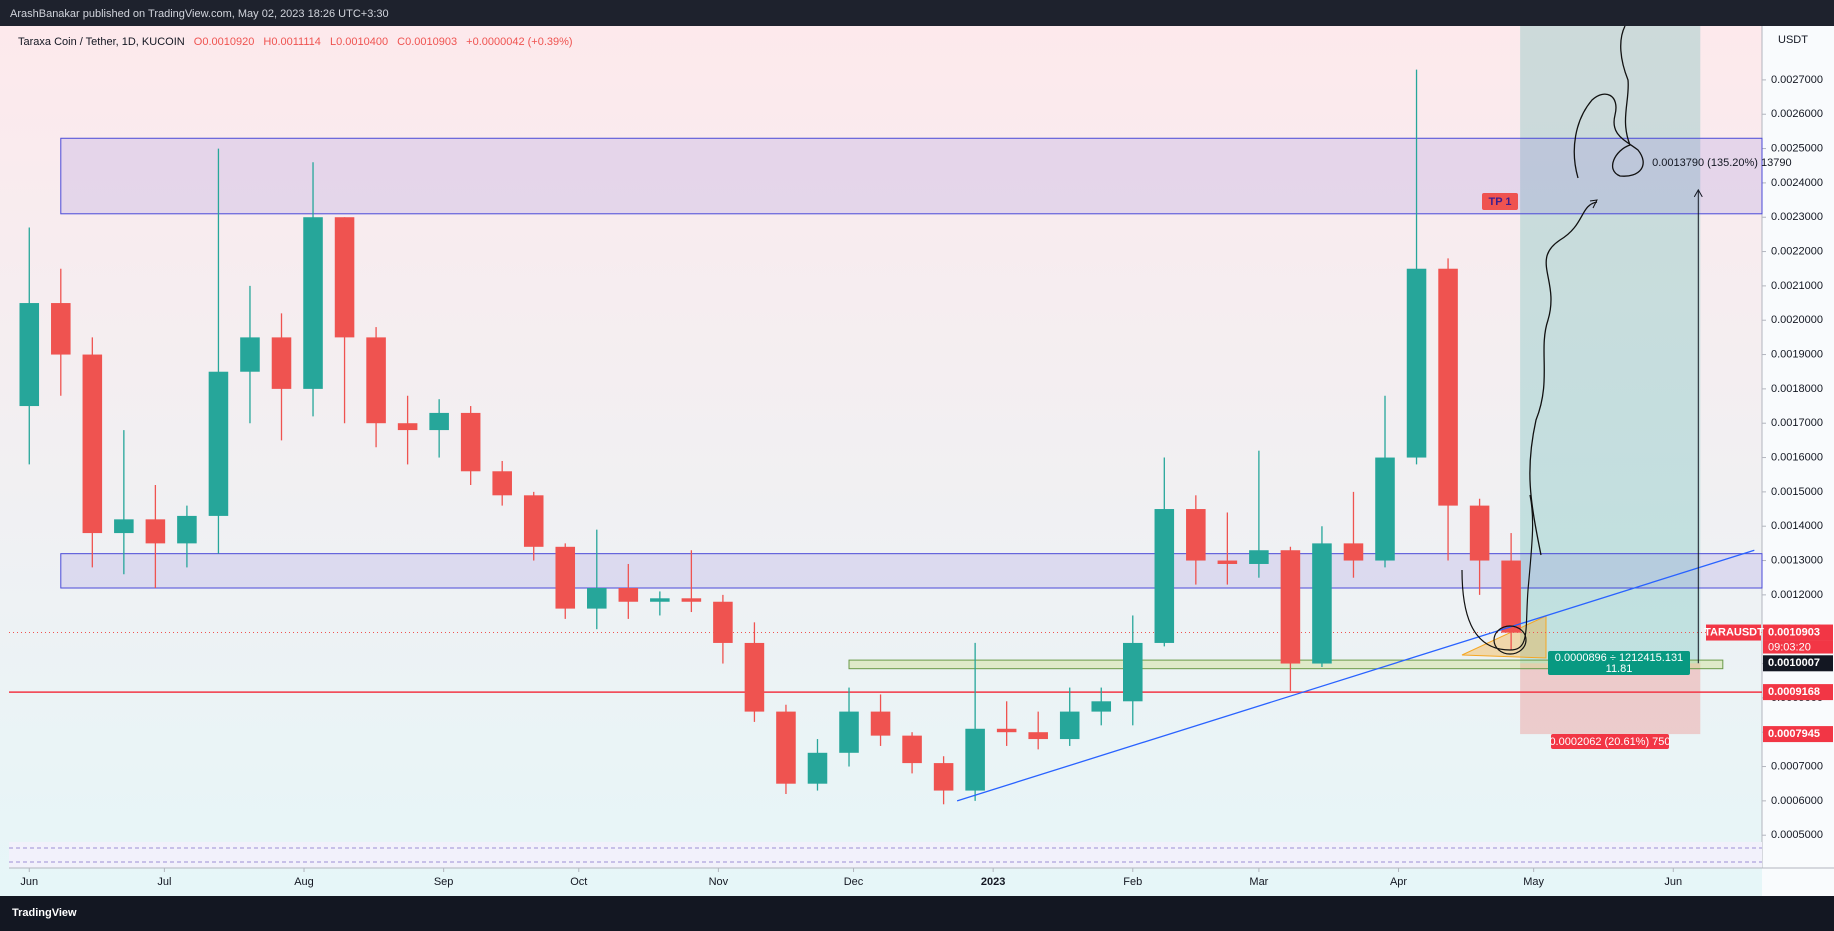  I want to click on price-tag-label: 0.0010007, so click(1794, 663).